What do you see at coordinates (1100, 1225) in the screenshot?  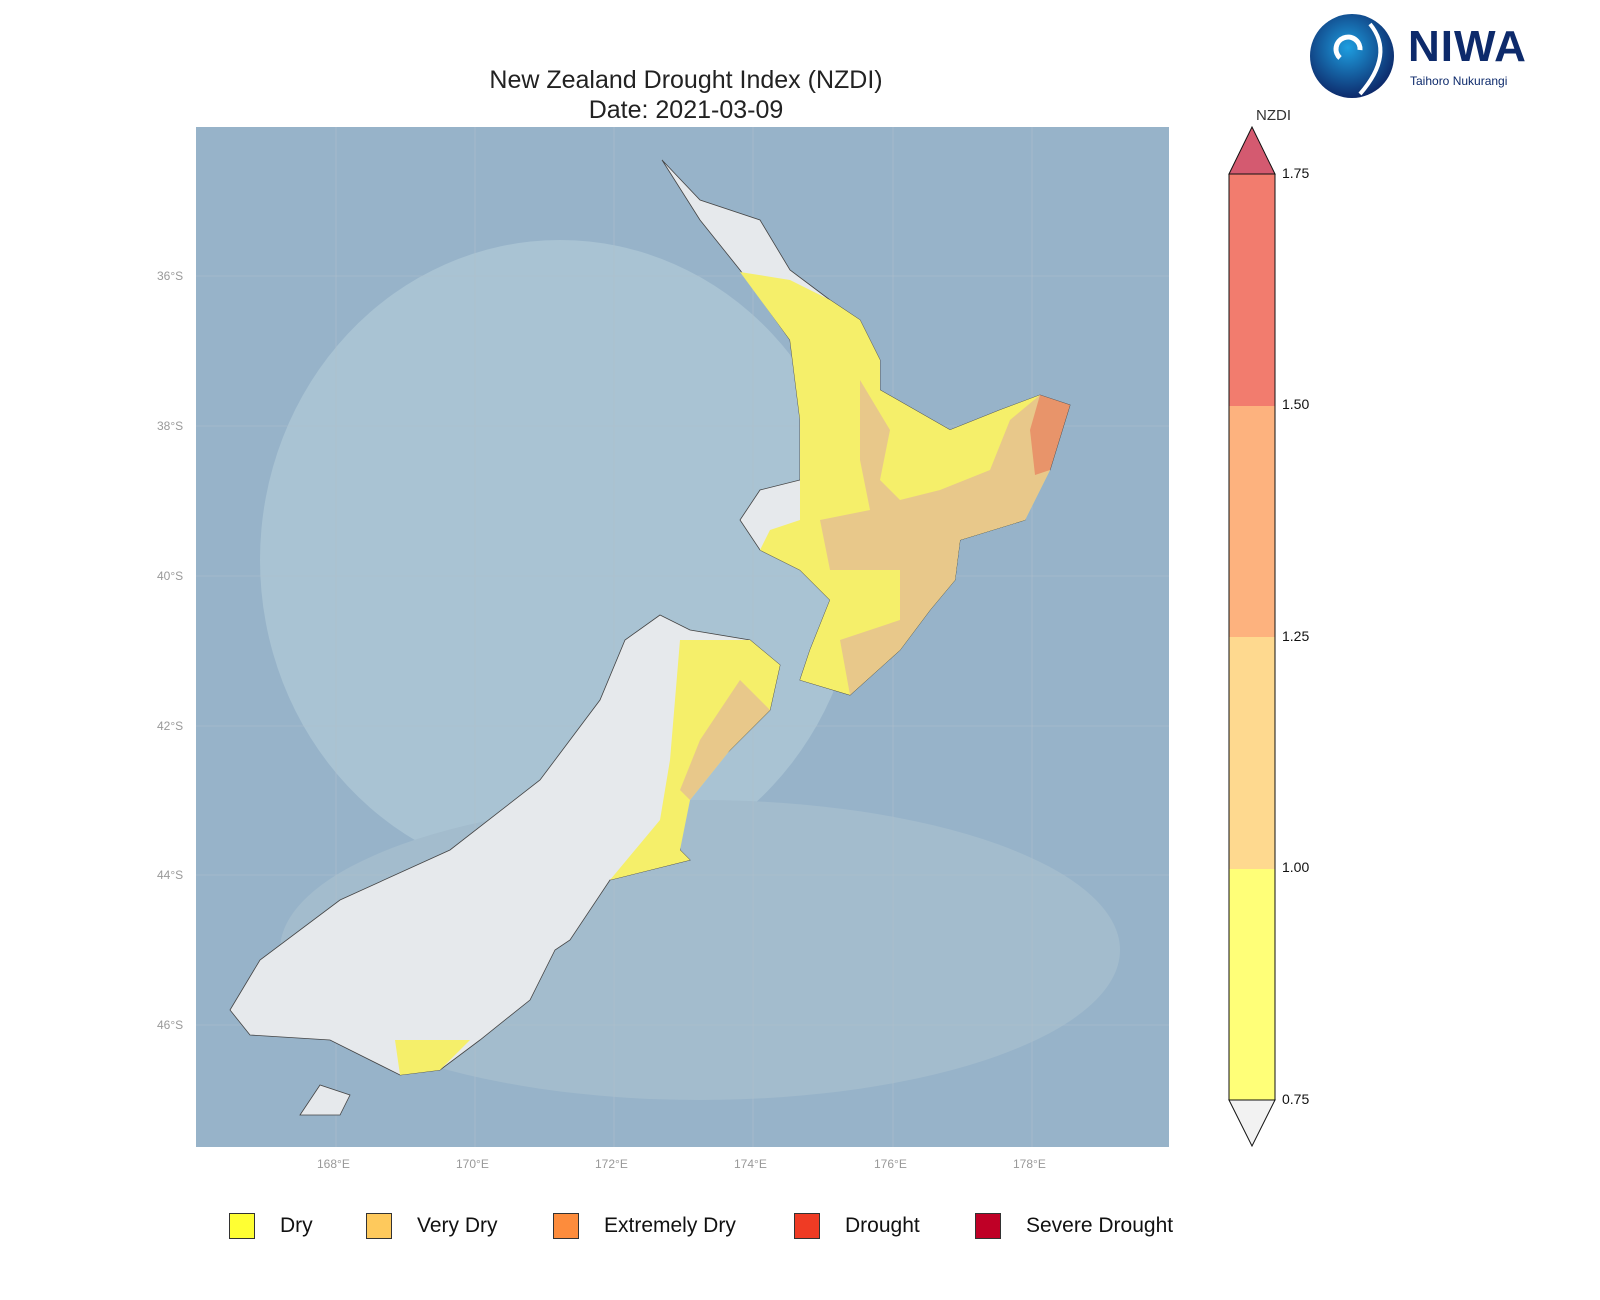 I see `legend-label: Severe Drought` at bounding box center [1100, 1225].